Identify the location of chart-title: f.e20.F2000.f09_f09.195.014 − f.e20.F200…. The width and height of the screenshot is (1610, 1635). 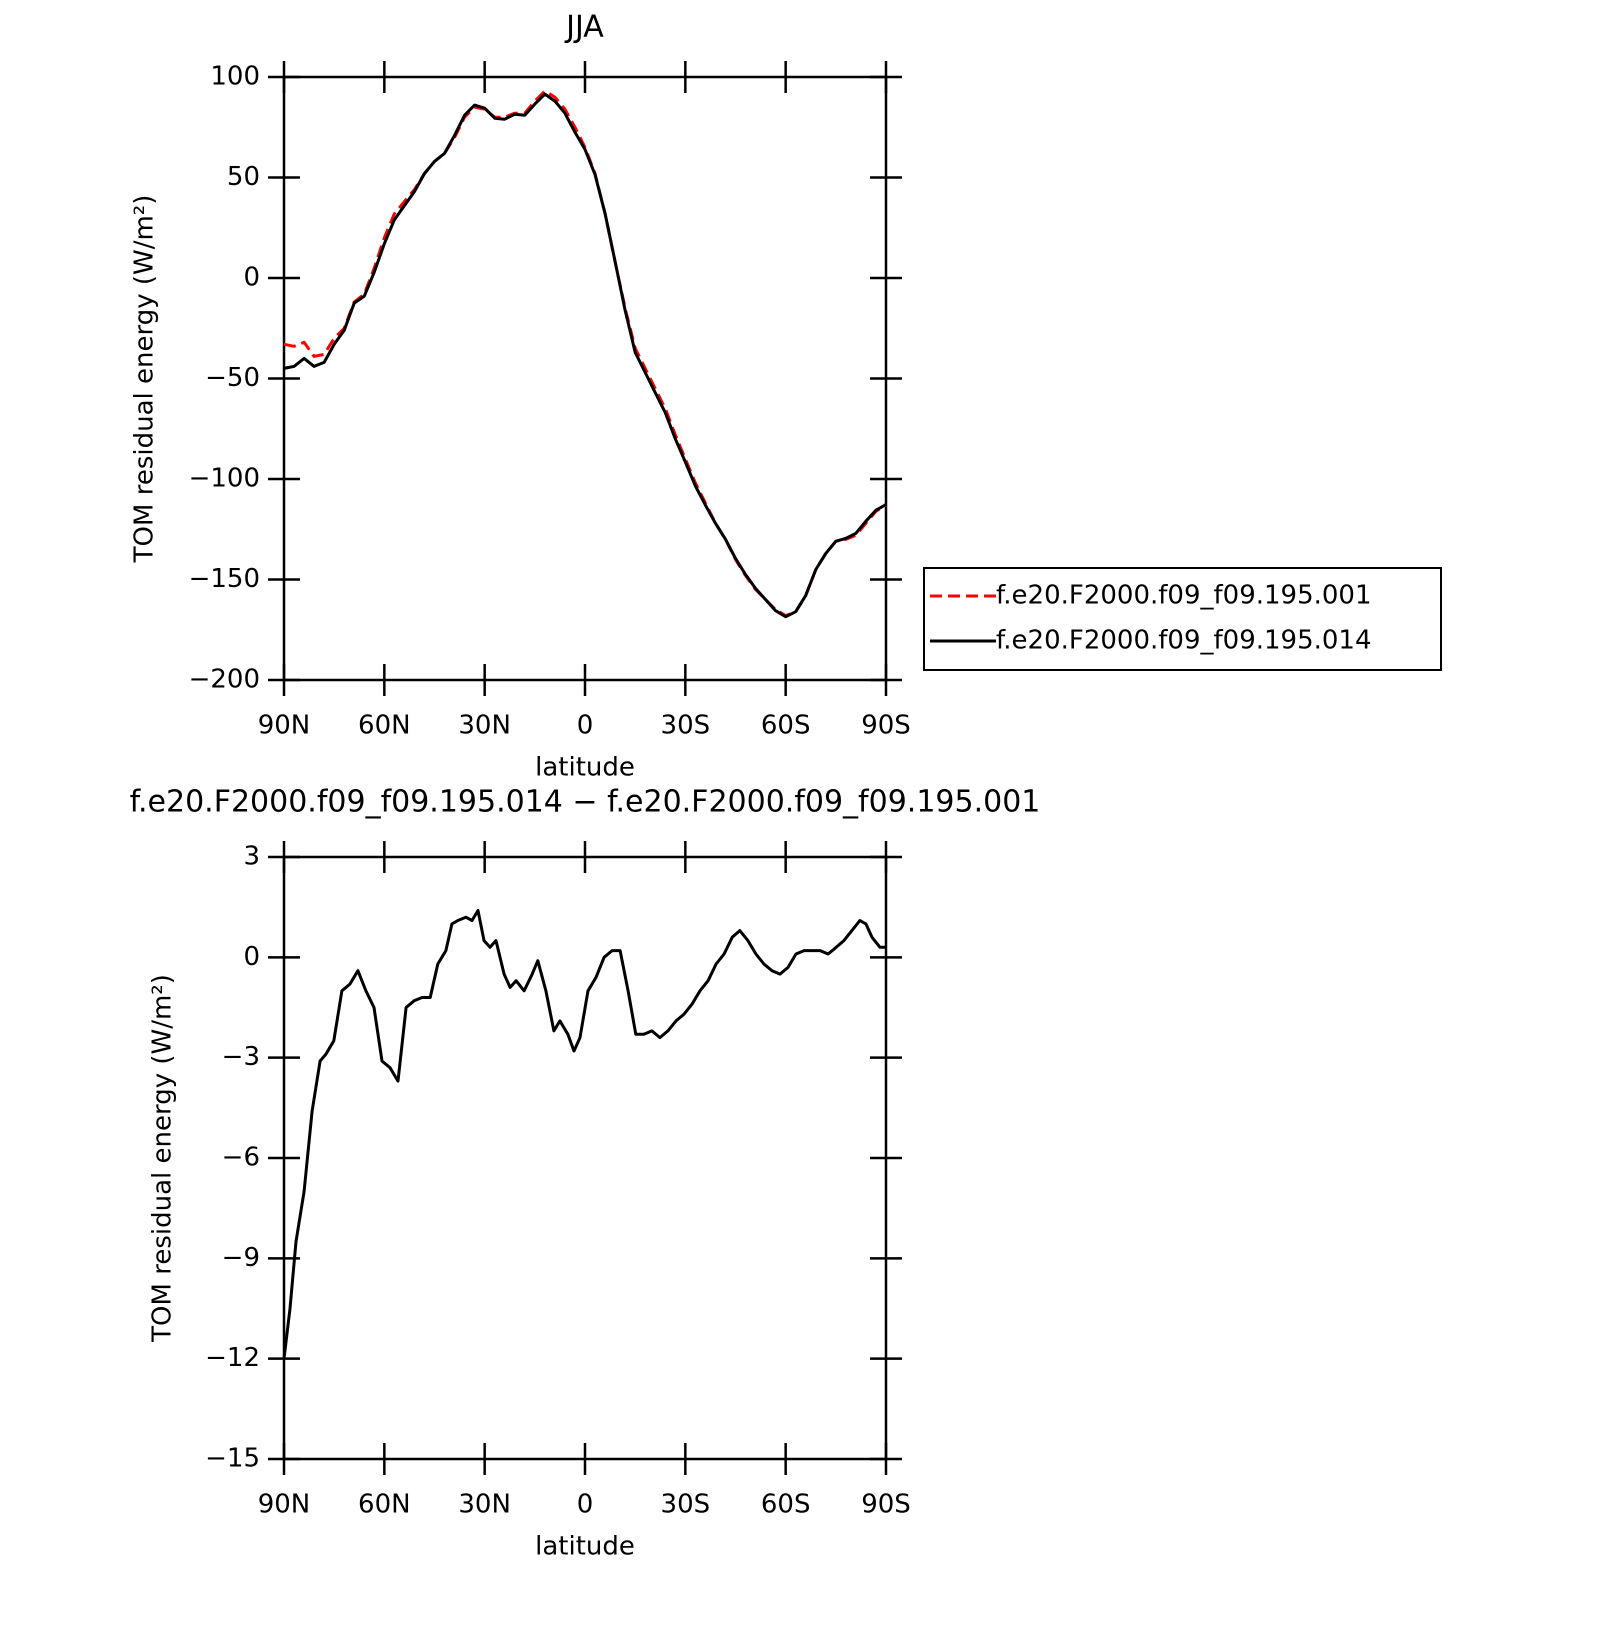
(585, 802).